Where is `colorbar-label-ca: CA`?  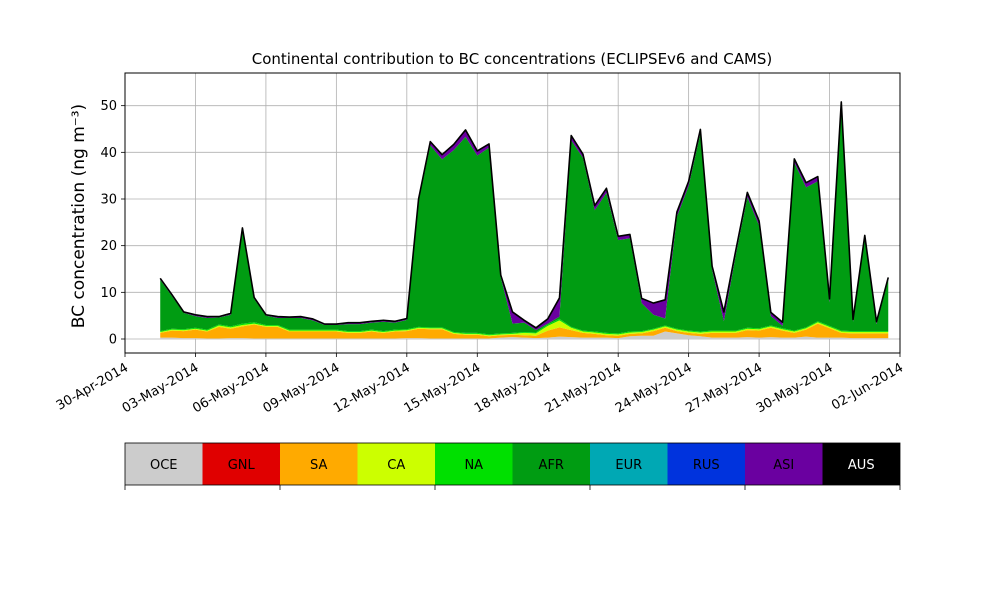
colorbar-label-ca: CA is located at coordinates (396, 465).